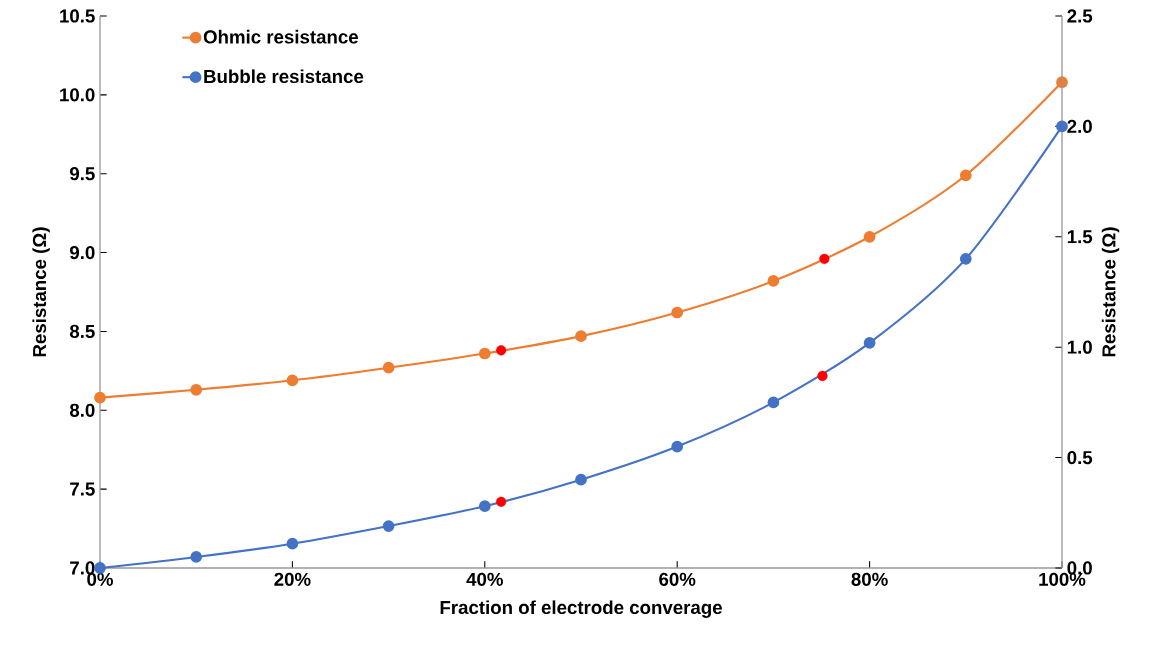  What do you see at coordinates (284, 76) in the screenshot?
I see `legend-label: Bubble resistance` at bounding box center [284, 76].